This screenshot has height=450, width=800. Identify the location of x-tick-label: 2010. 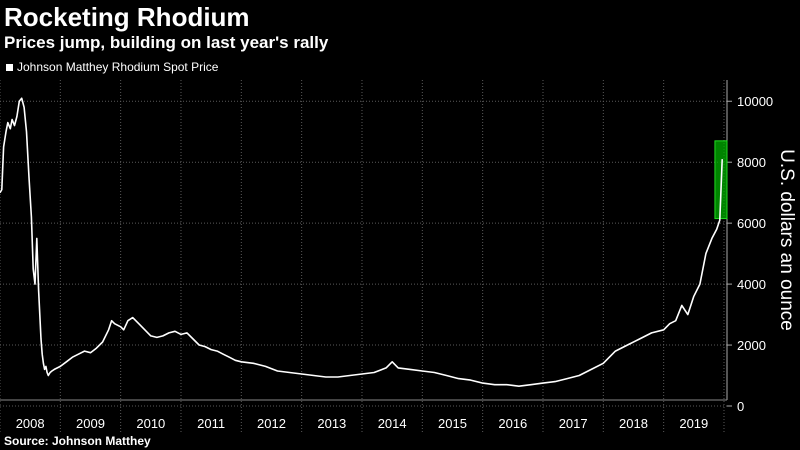
(150, 423).